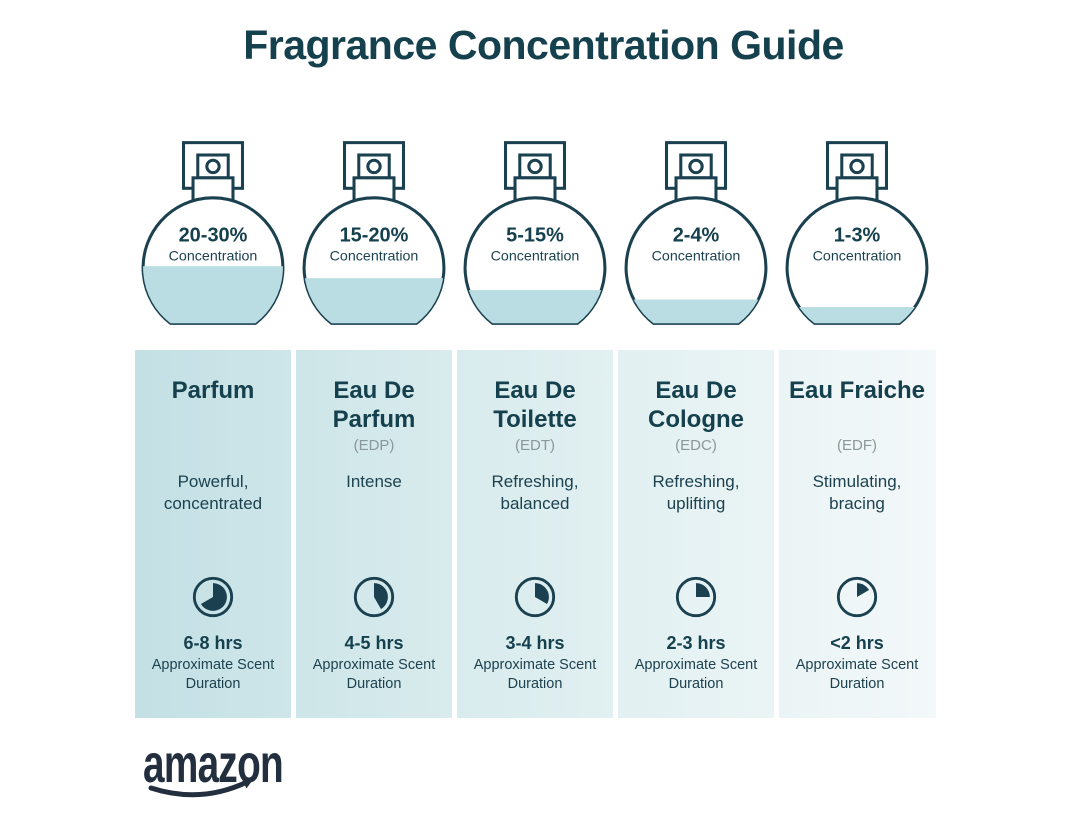 The image size is (1087, 829). I want to click on amazon-smile-arrowhead, so click(247, 782).